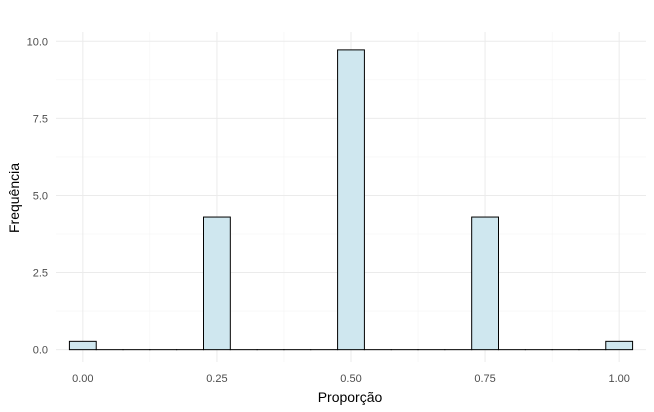  Describe the element at coordinates (40, 351) in the screenshot. I see `y-tick-label: 0.0` at that location.